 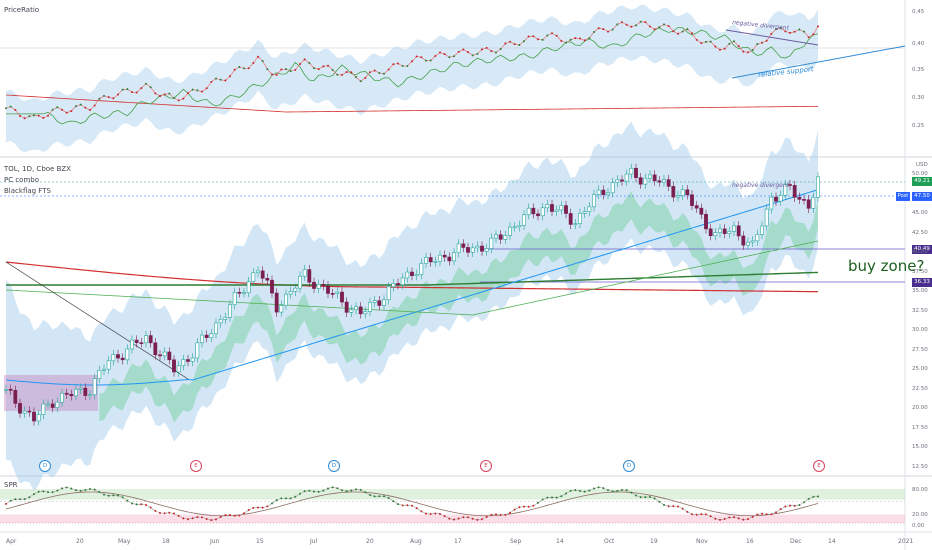 I want to click on time-axis-label: Aug, so click(x=416, y=541).